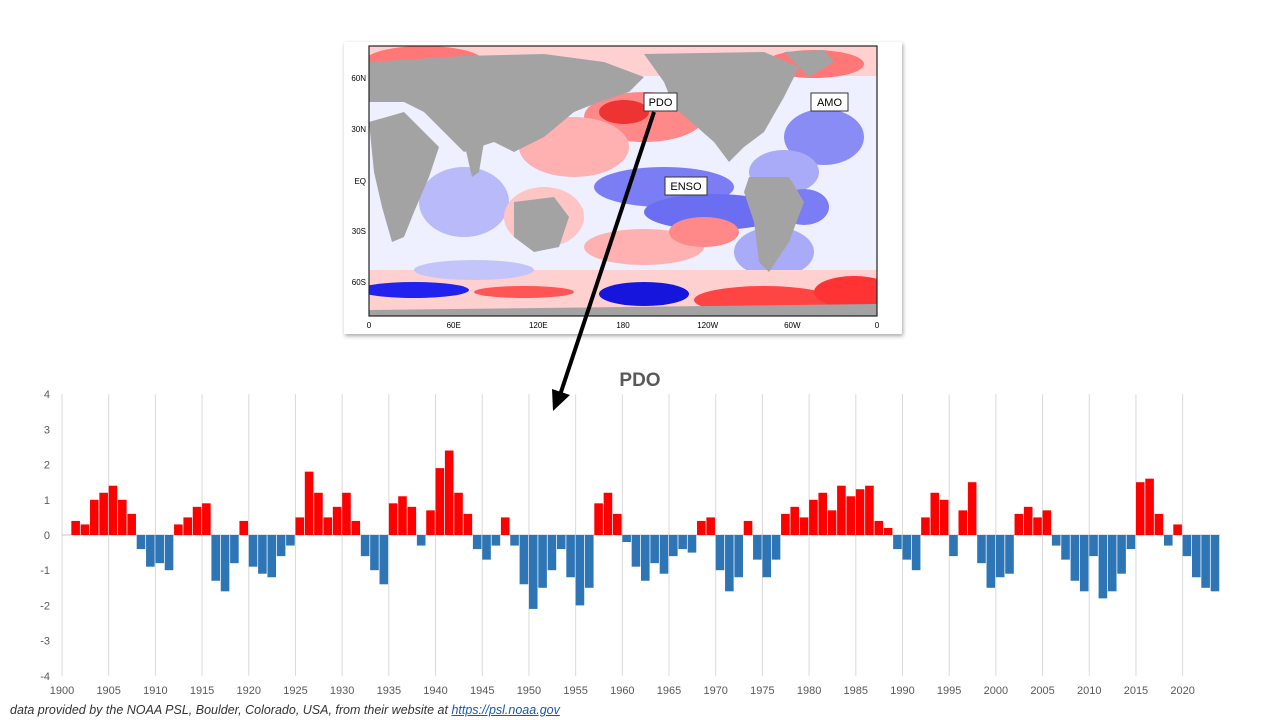 This screenshot has width=1280, height=720. I want to click on x-tick-label: 1925, so click(295, 691).